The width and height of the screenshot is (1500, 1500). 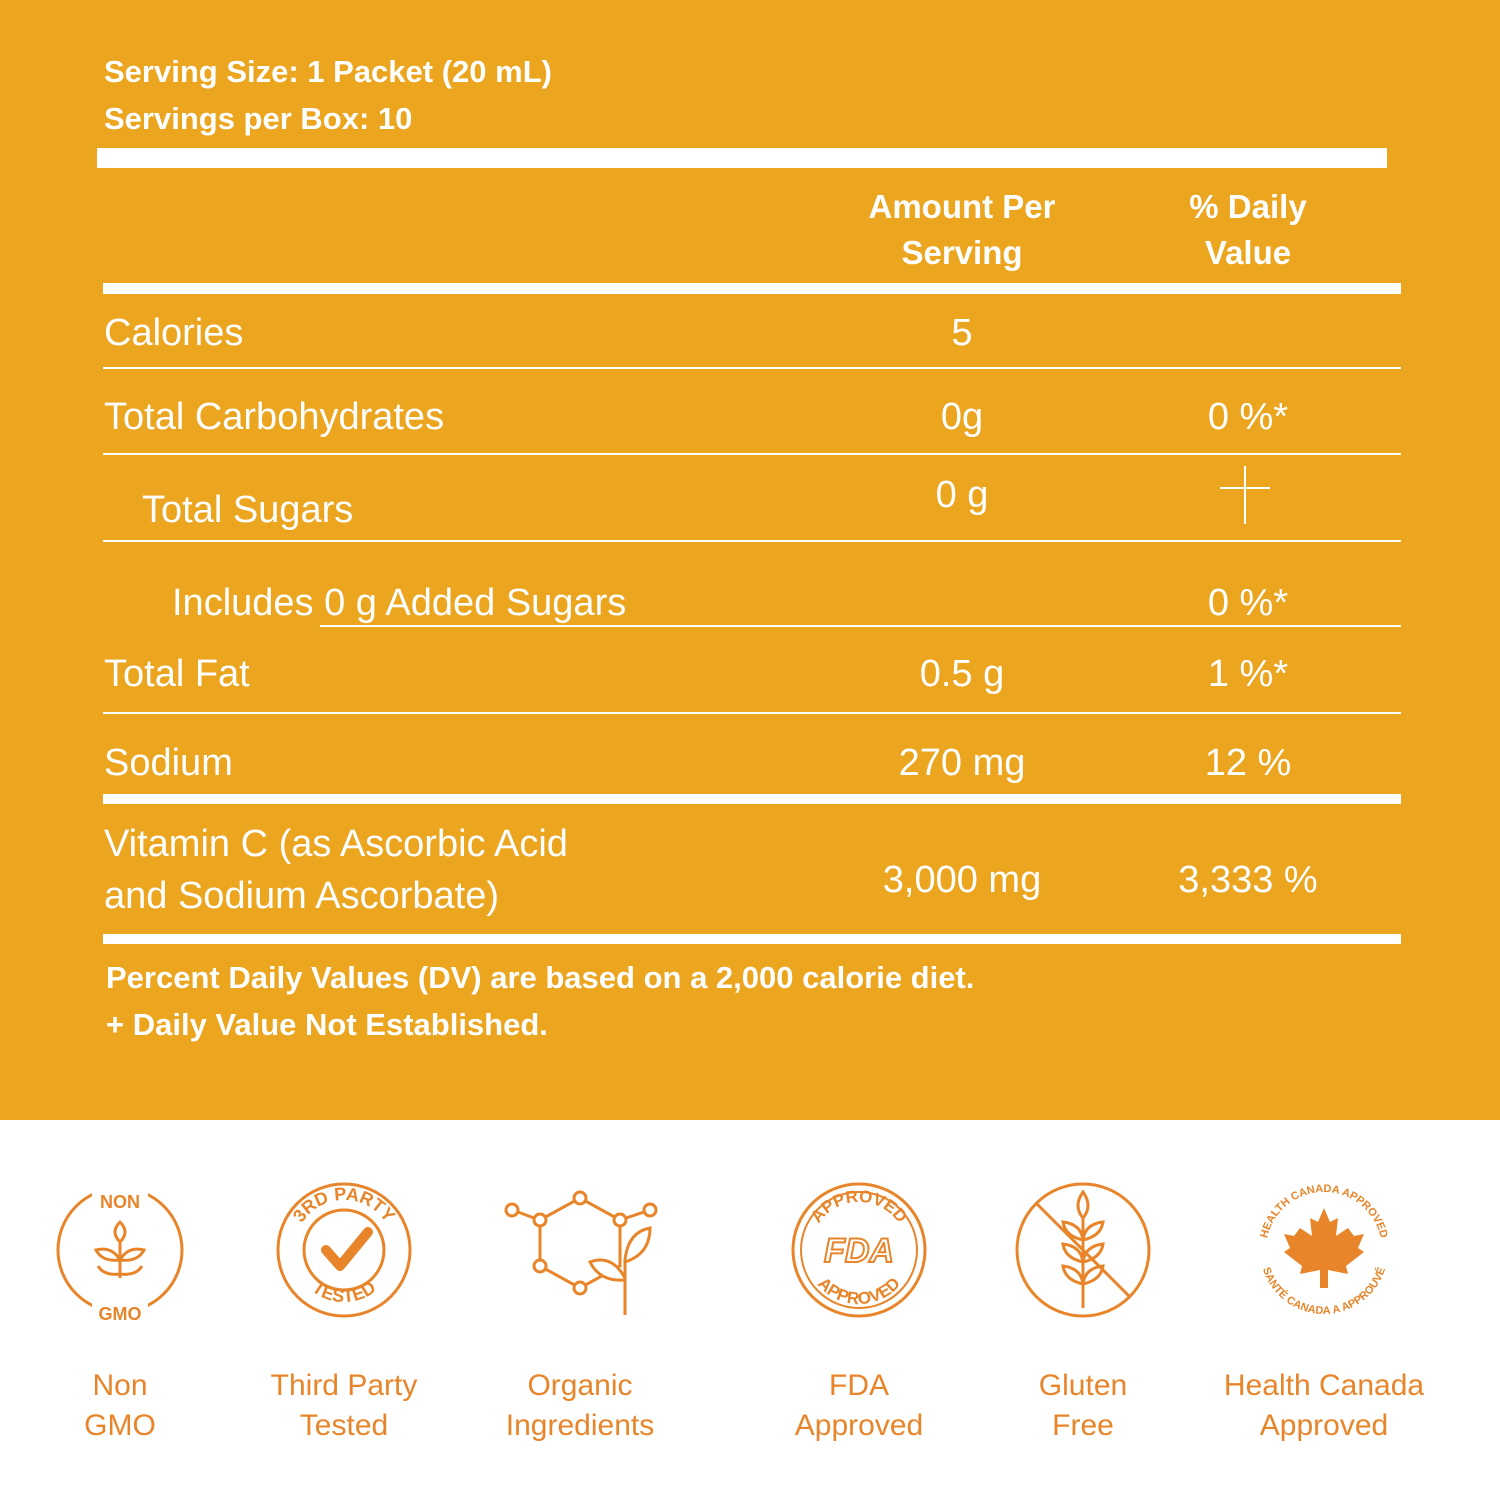 I want to click on fda-approved-icon: APPROVED APPROVED FDA, so click(x=859, y=1250).